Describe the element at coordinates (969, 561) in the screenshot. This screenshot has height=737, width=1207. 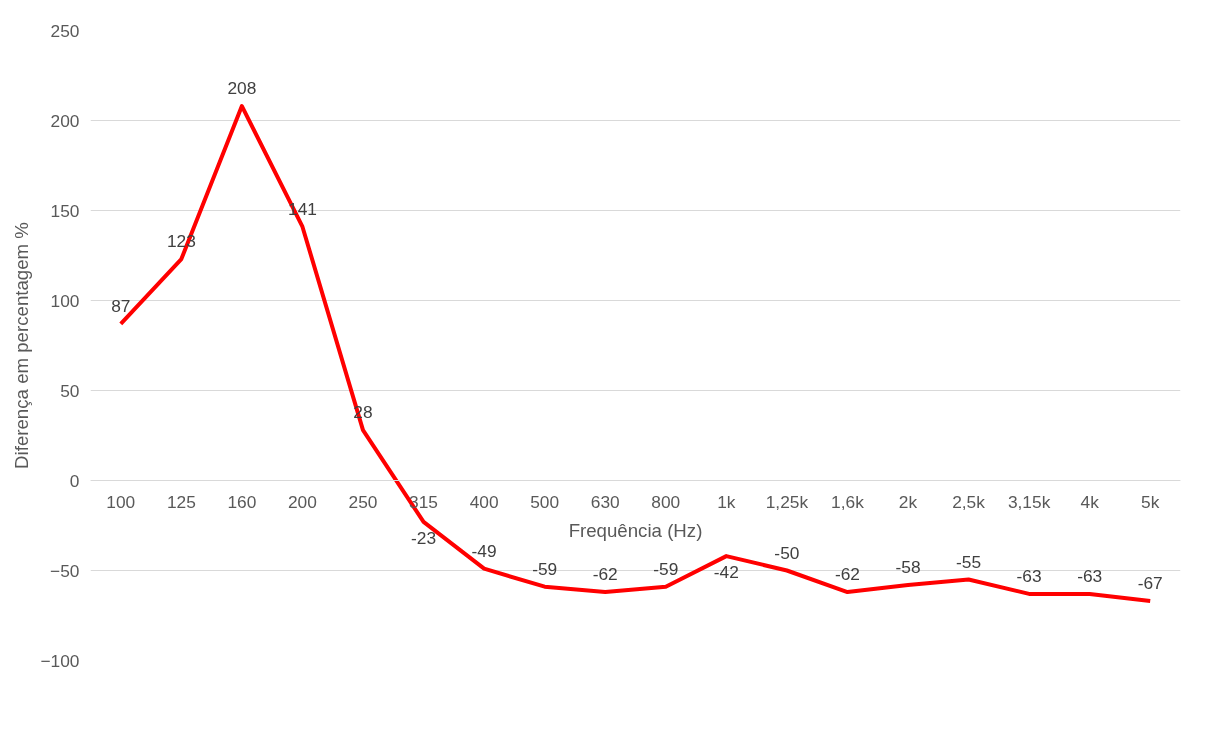
I see `data-label: -55` at that location.